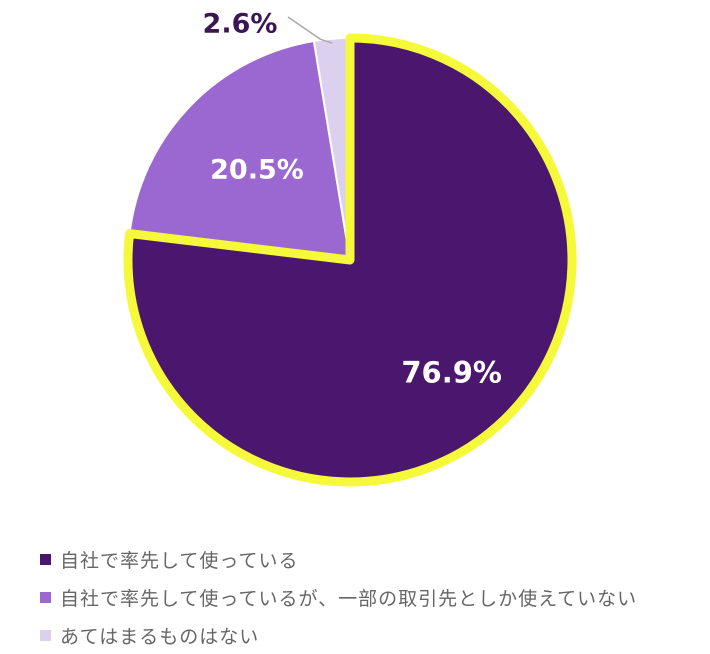 The width and height of the screenshot is (710, 654). What do you see at coordinates (310, 30) in the screenshot?
I see `leader-line` at bounding box center [310, 30].